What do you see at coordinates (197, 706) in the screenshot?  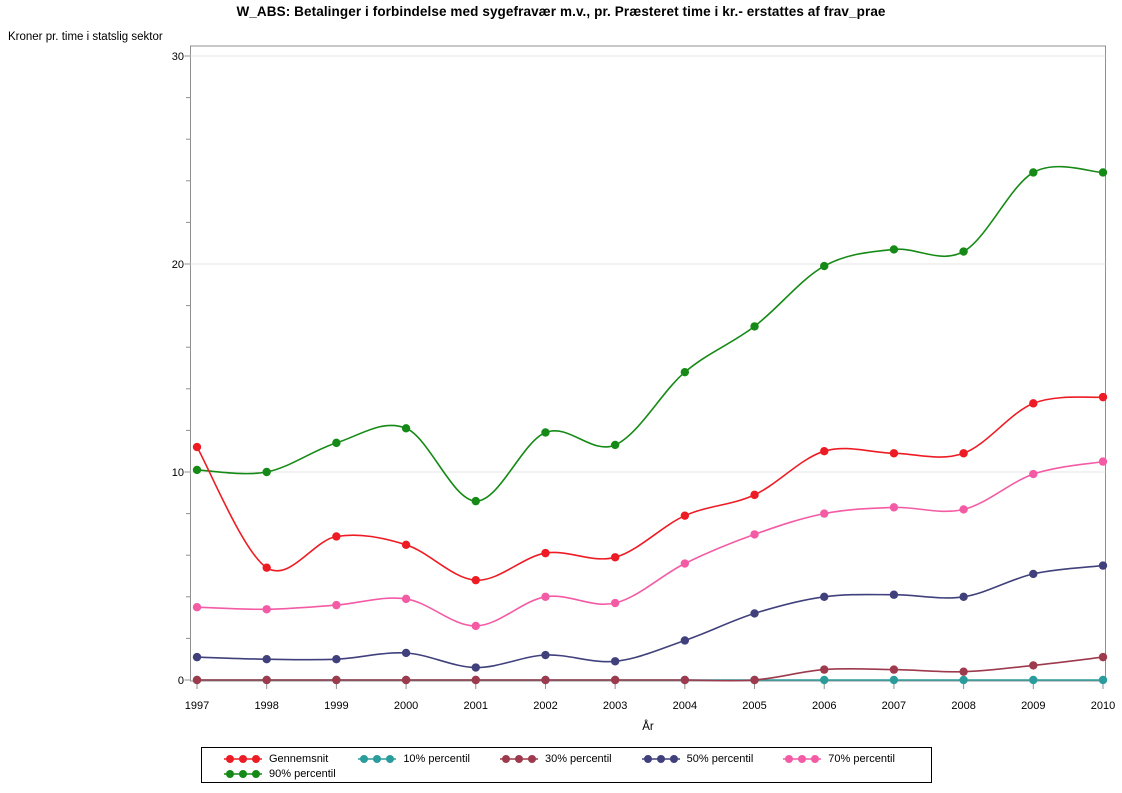 I see `x-tick-label: 1997` at bounding box center [197, 706].